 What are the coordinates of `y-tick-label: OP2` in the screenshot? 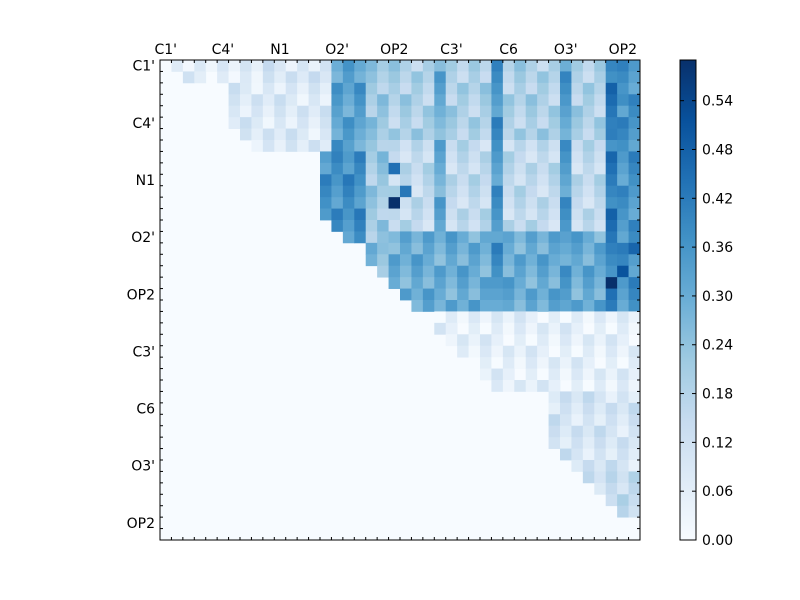 It's located at (141, 295).